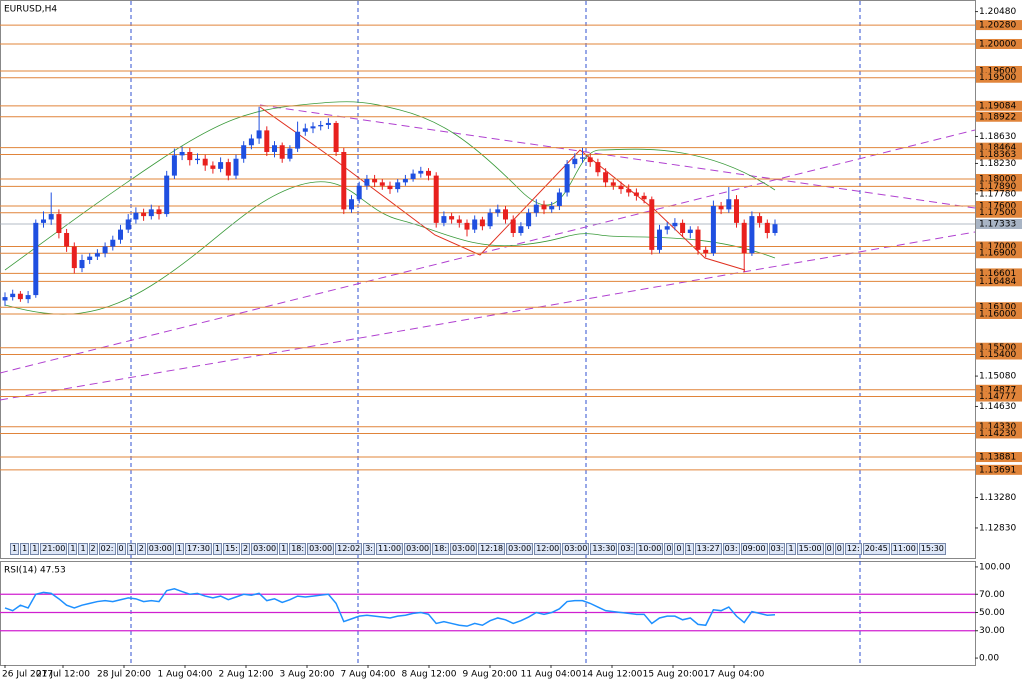  What do you see at coordinates (853, 549) in the screenshot?
I see `event-marker: 12:` at bounding box center [853, 549].